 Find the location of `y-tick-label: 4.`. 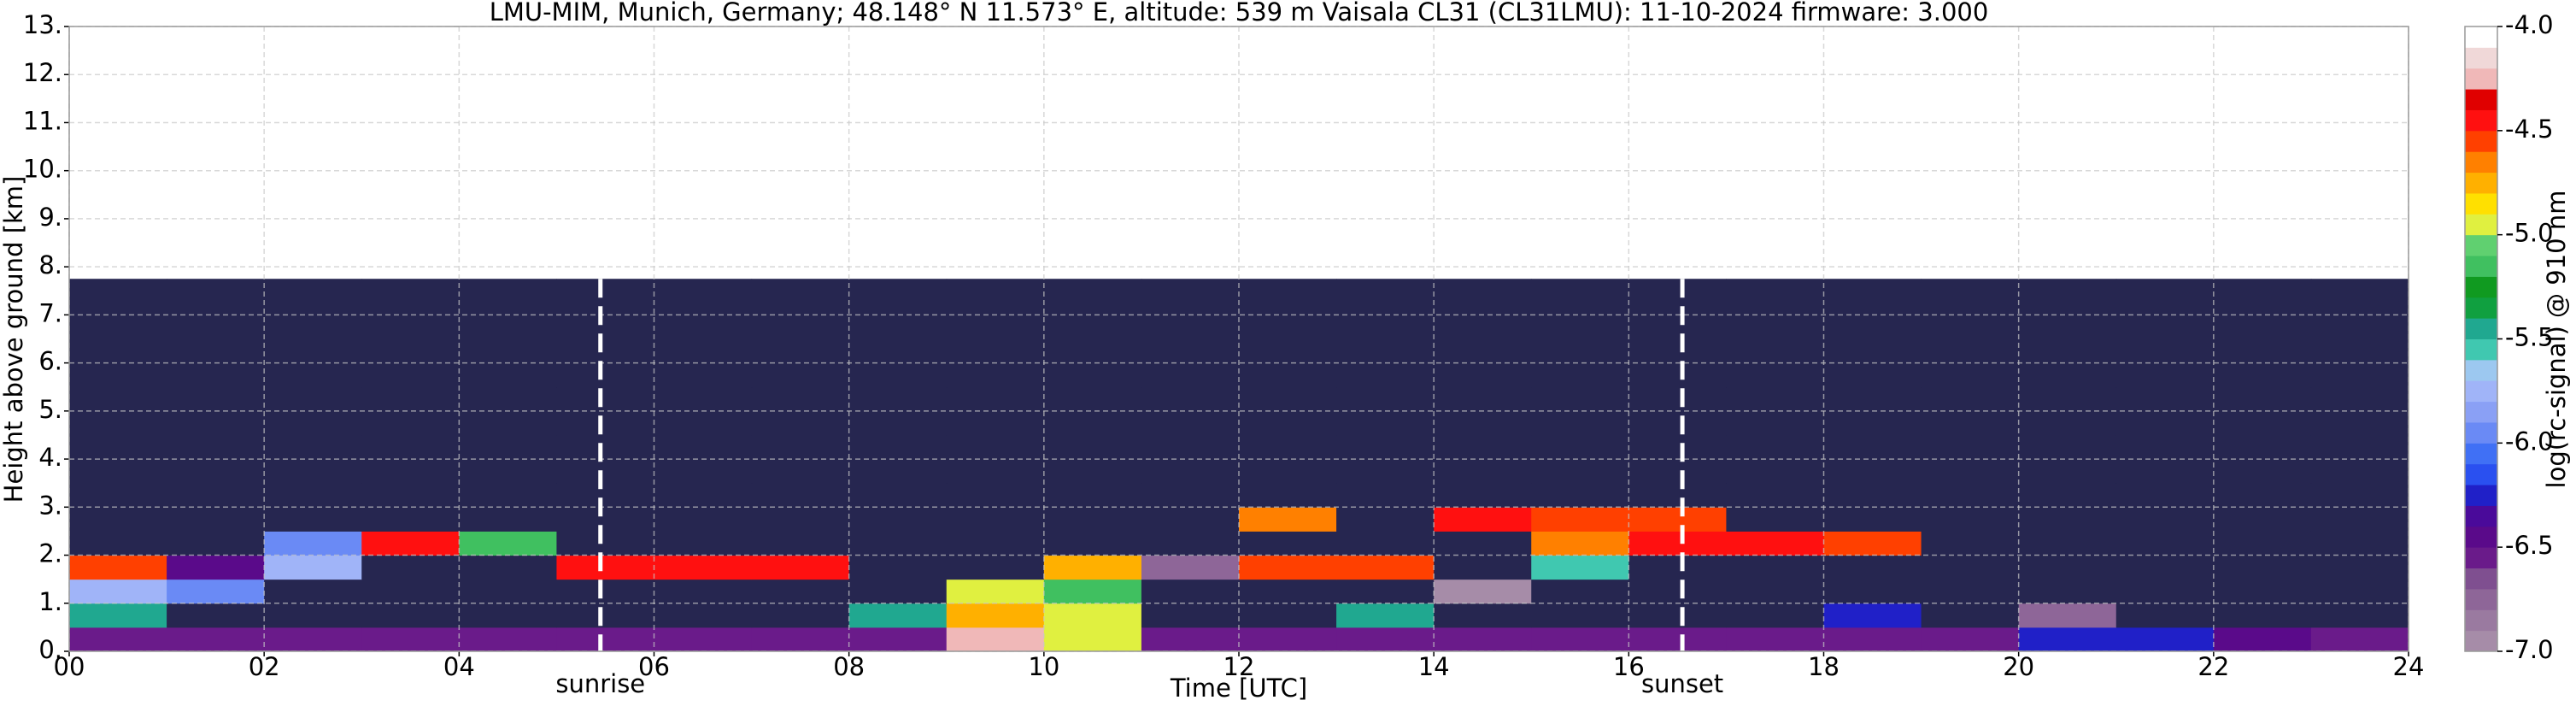

y-tick-label: 4. is located at coordinates (50, 457).